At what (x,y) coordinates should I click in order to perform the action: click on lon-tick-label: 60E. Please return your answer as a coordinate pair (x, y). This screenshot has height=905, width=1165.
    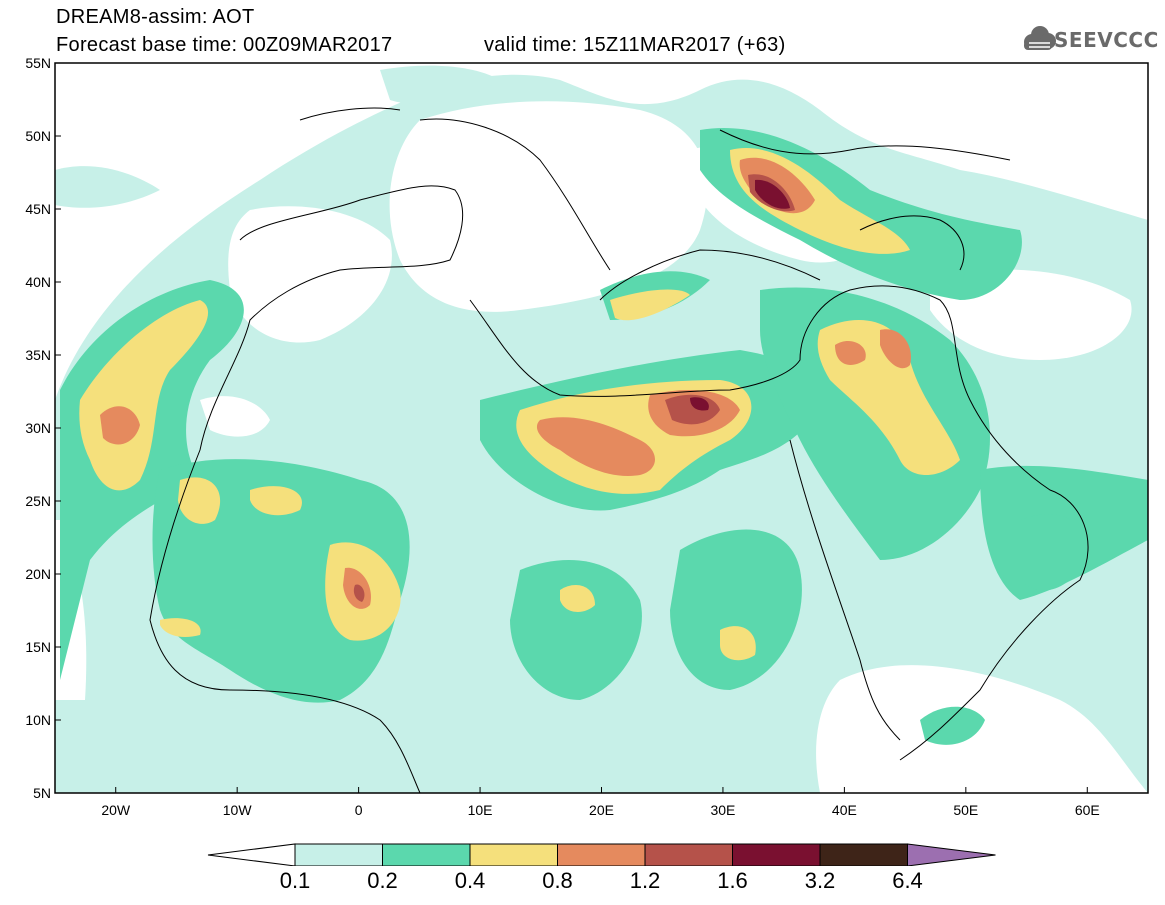
    Looking at the image, I should click on (1087, 810).